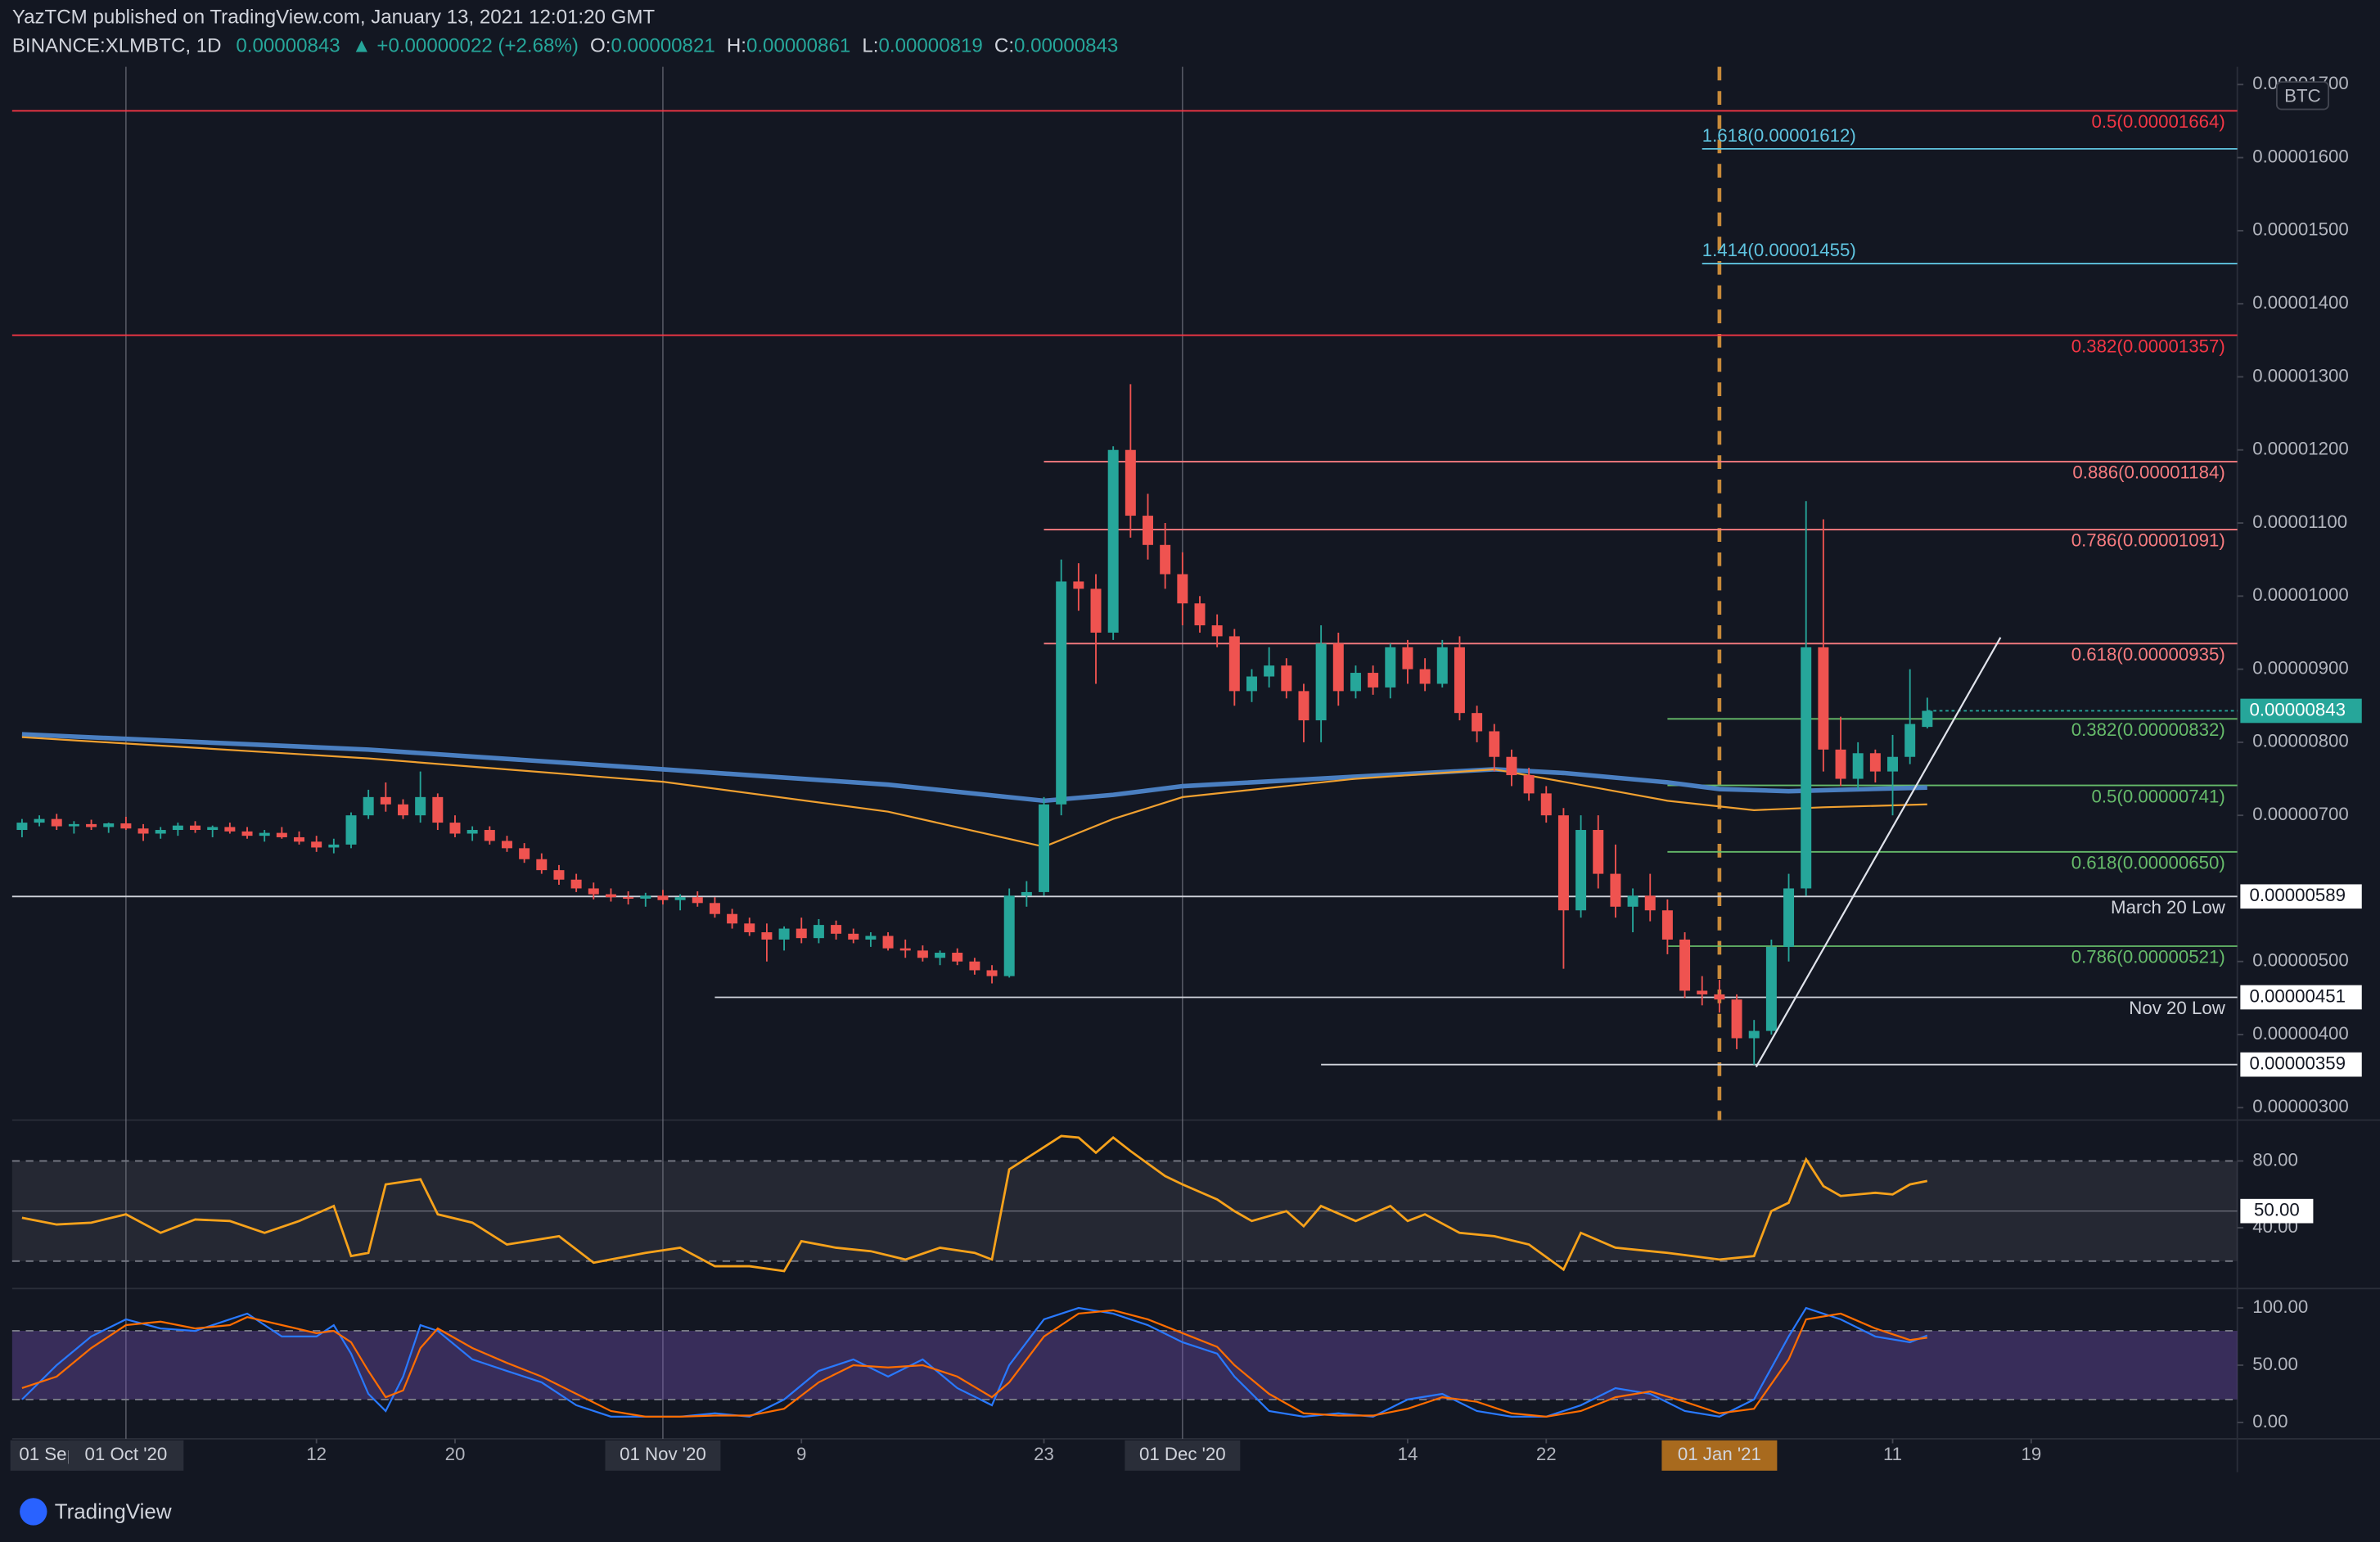 The image size is (2380, 1542). I want to click on last: 0.00000843, so click(288, 46).